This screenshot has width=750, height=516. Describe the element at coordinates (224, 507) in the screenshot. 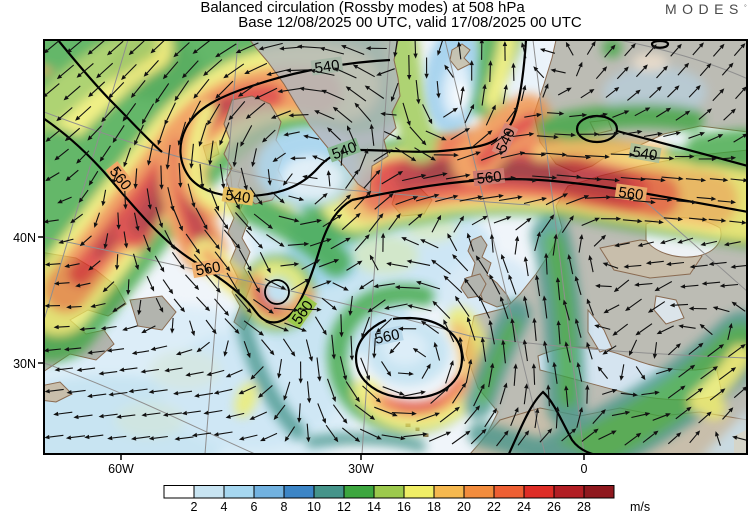

I see `svg-text: 4` at that location.